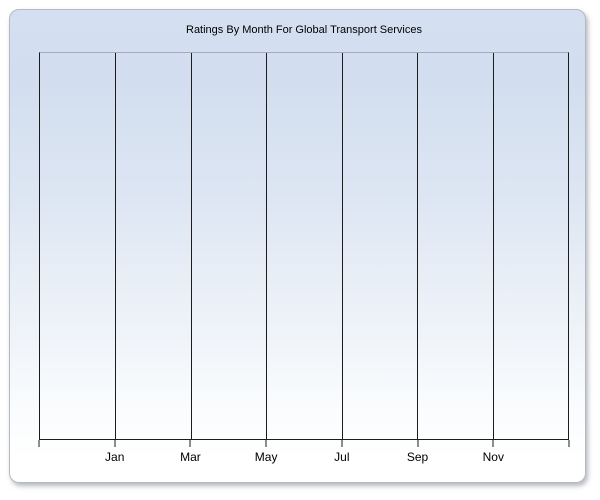 This screenshot has height=500, width=600. What do you see at coordinates (115, 457) in the screenshot?
I see `x-axis-label: Jan` at bounding box center [115, 457].